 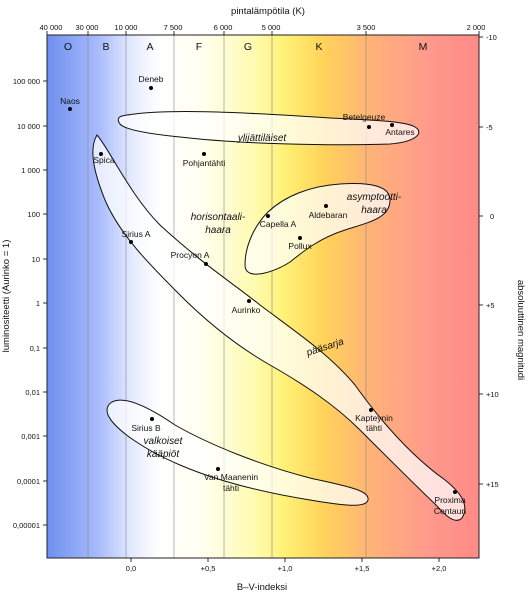 I want to click on horizontal-branch-label-1: horisontaali-, so click(x=218, y=217).